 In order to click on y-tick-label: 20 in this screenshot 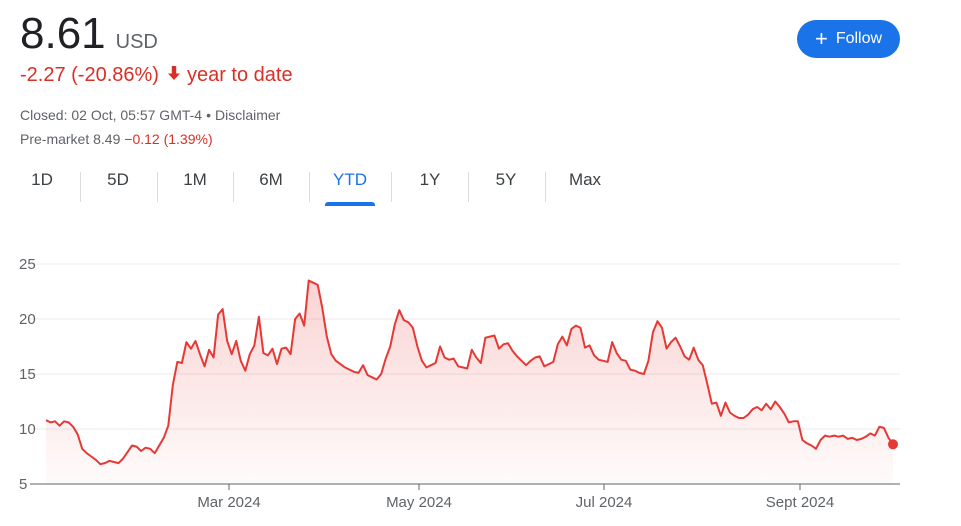, I will do `click(27, 319)`.